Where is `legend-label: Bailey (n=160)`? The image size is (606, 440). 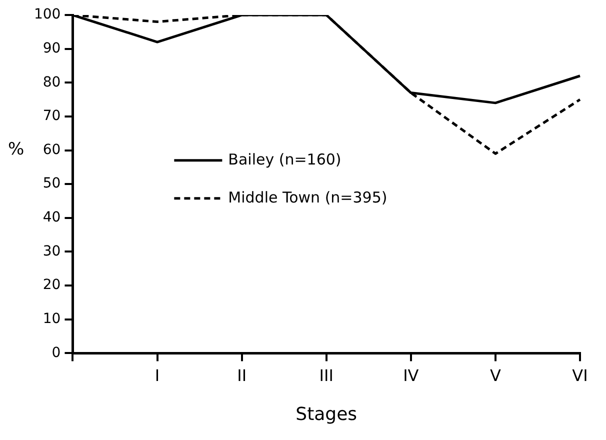 legend-label: Bailey (n=160) is located at coordinates (285, 159).